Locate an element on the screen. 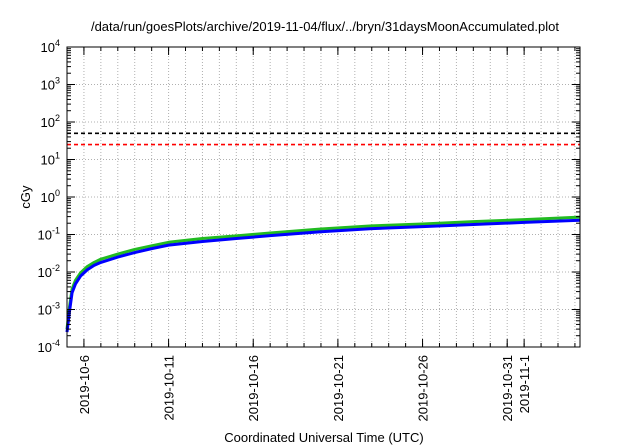 Image resolution: width=640 pixels, height=448 pixels. y-tick-label: 10⁻⁴ is located at coordinates (49, 346).